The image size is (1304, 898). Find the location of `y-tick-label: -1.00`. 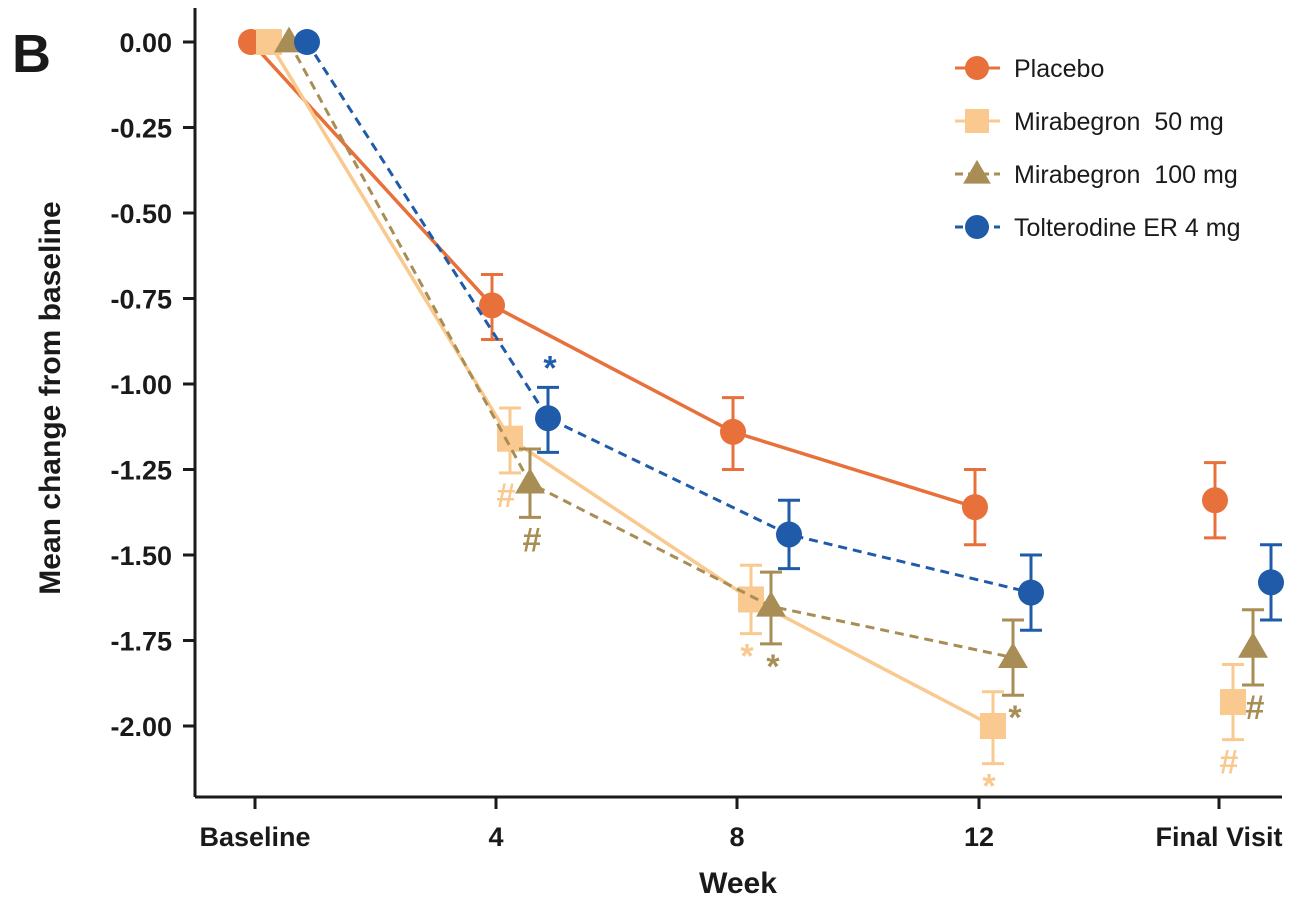

y-tick-label: -1.00 is located at coordinates (141, 385).